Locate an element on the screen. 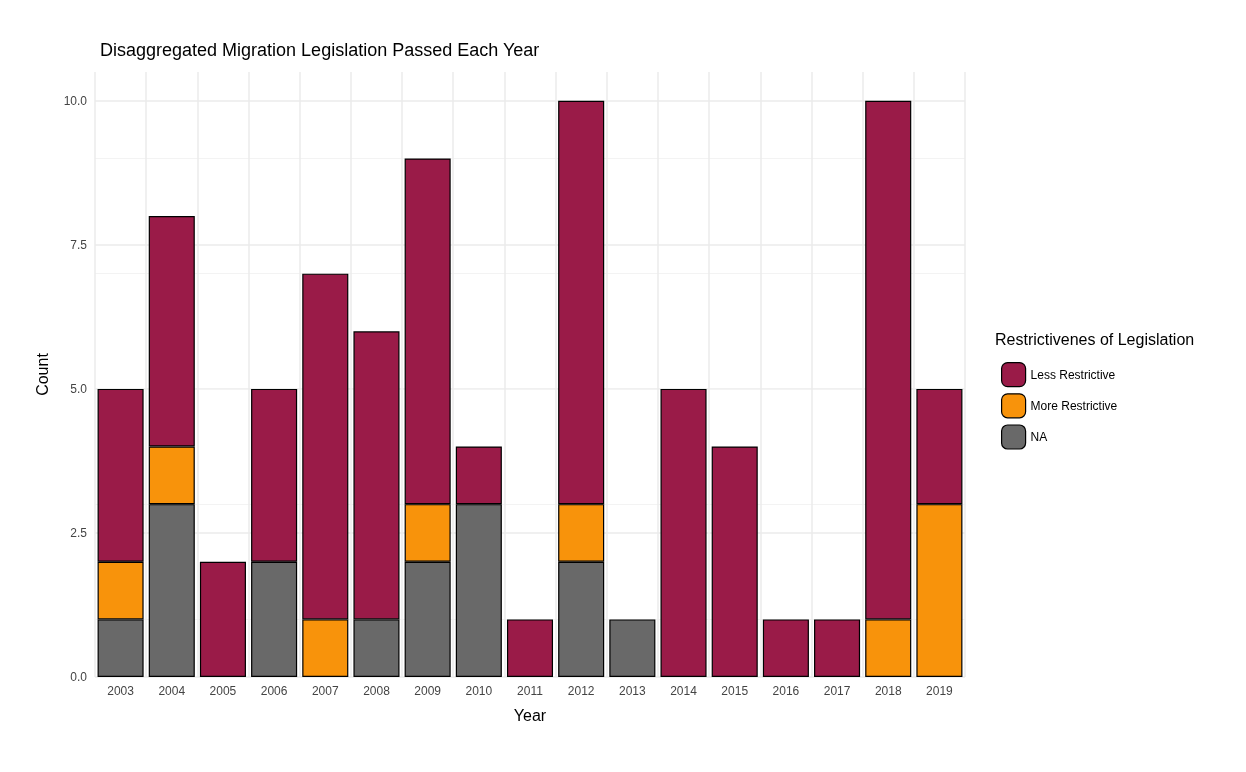 This screenshot has width=1246, height=772. x-tick-label: 2005 is located at coordinates (223, 691).